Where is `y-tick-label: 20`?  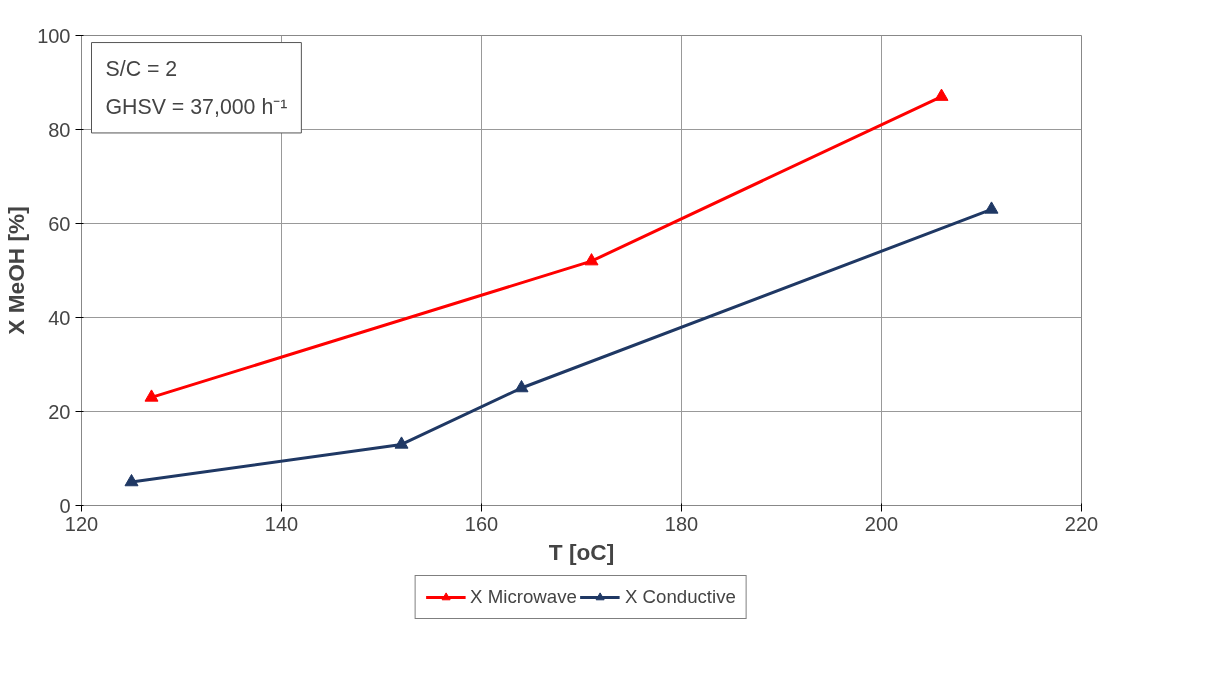
y-tick-label: 20 is located at coordinates (59, 411).